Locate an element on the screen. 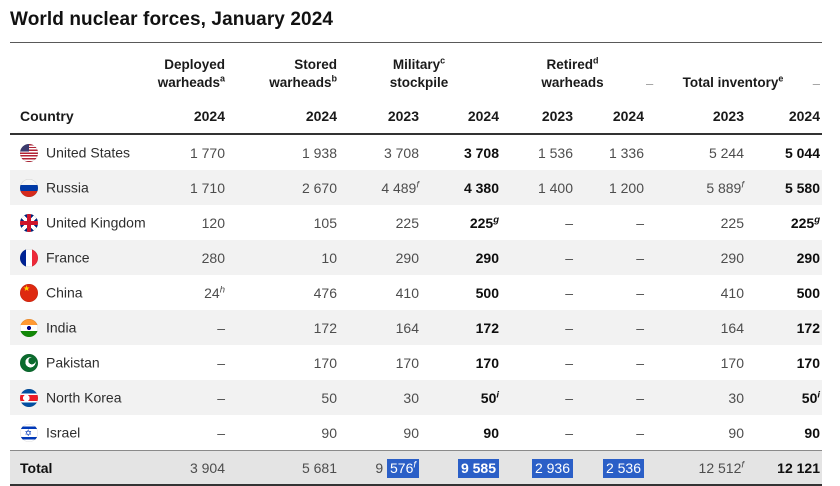 This screenshot has height=486, width=840. us-flag-icon is located at coordinates (29, 153).